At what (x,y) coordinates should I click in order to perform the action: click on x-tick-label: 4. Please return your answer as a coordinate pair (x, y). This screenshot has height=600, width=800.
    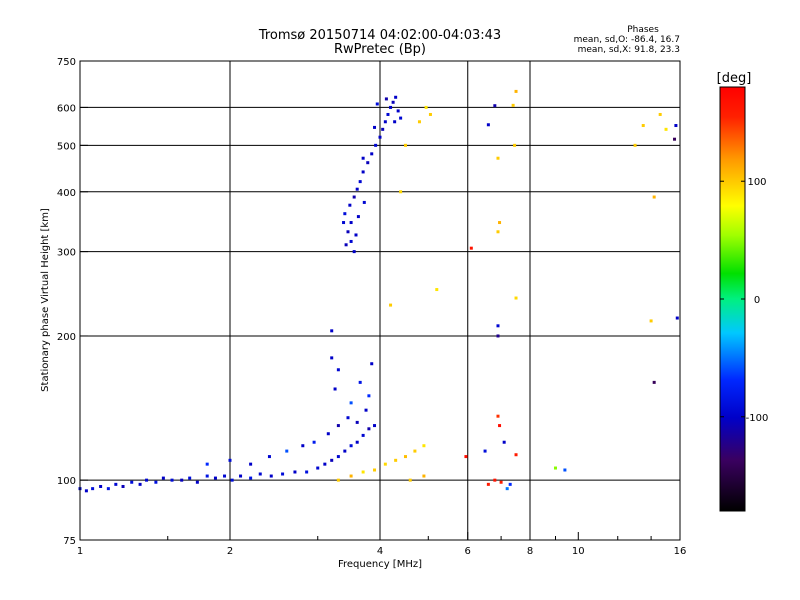
    Looking at the image, I should click on (380, 551).